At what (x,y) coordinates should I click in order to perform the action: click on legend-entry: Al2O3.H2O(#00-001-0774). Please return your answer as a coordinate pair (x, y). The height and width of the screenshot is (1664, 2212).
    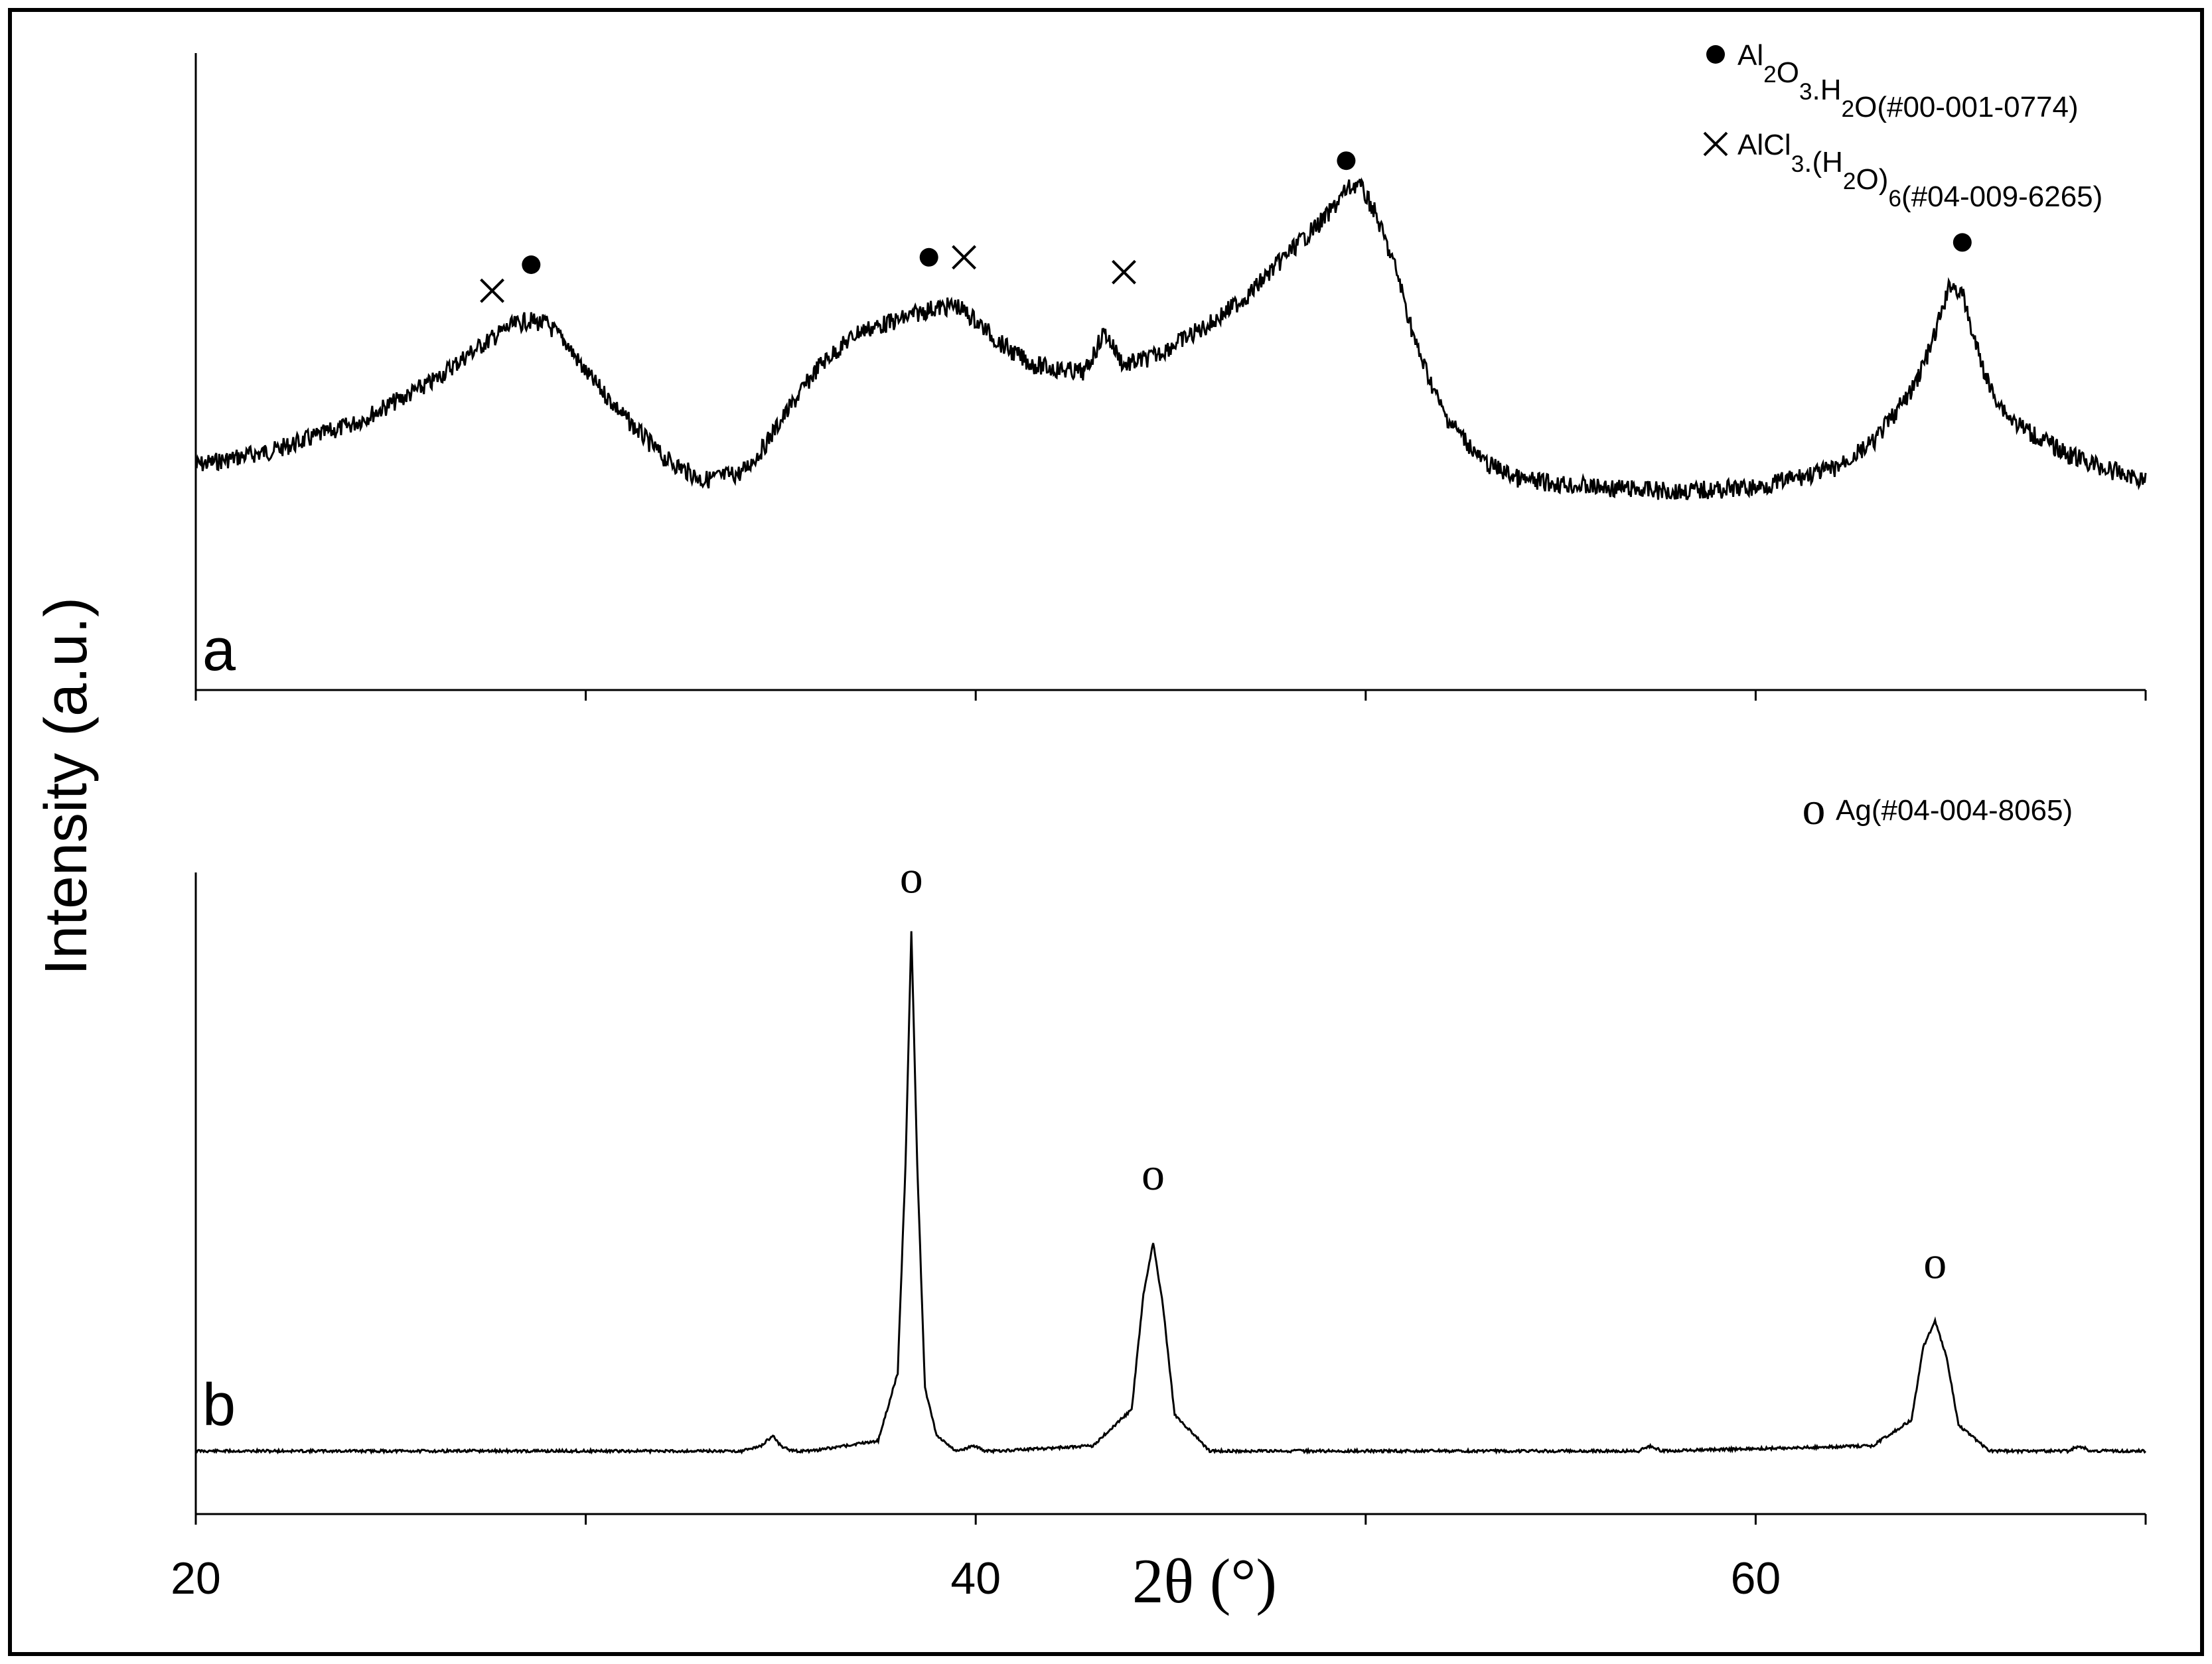
    Looking at the image, I should click on (1908, 81).